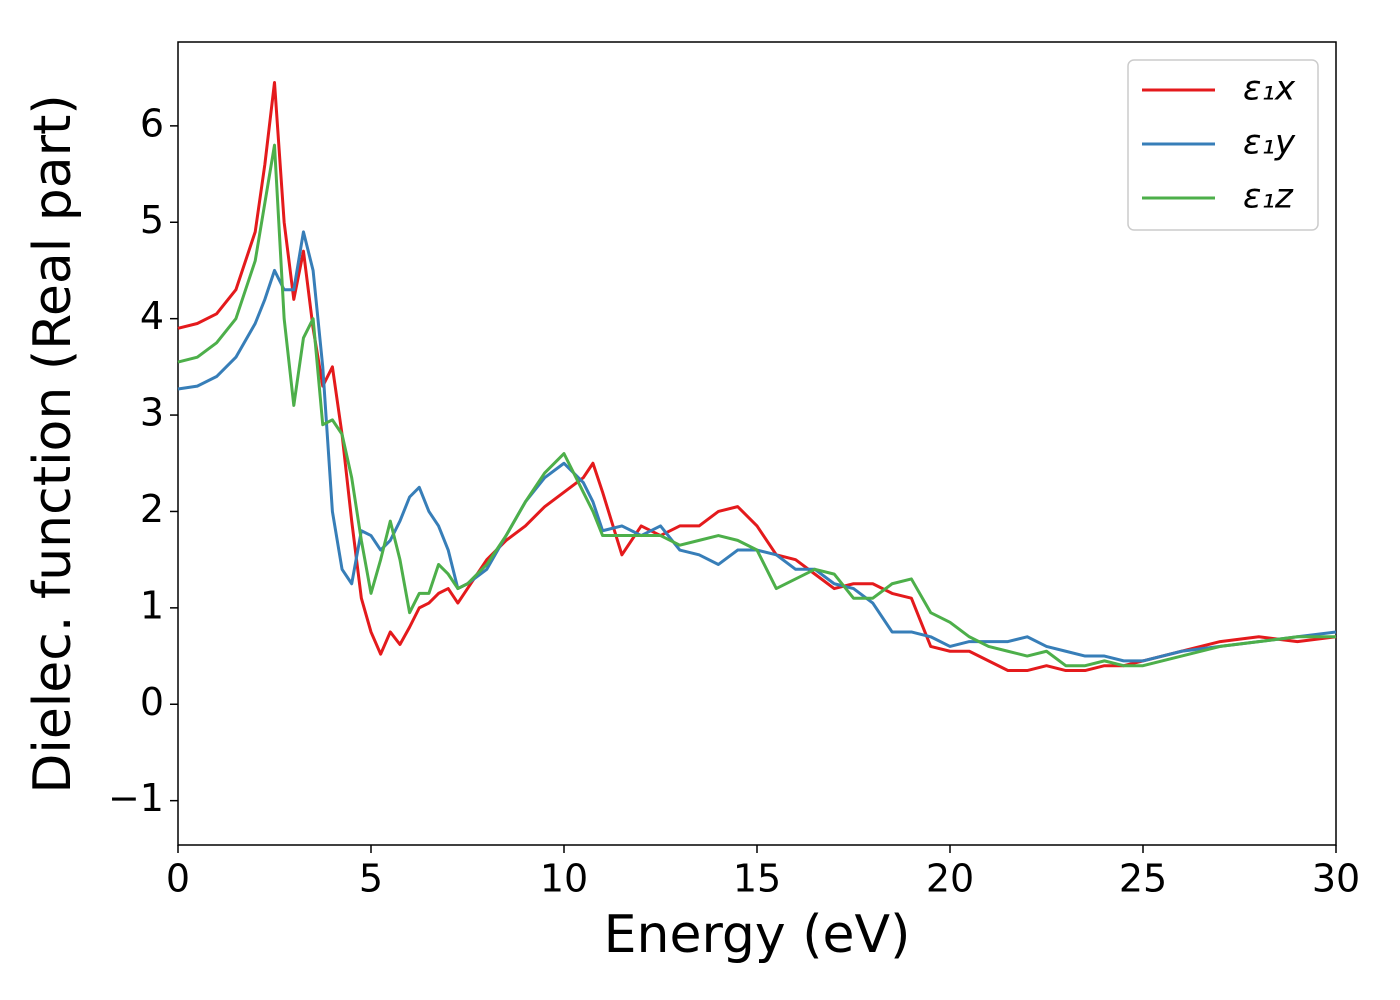 The image size is (1400, 1000). I want to click on y-tick-label: 6, so click(152, 123).